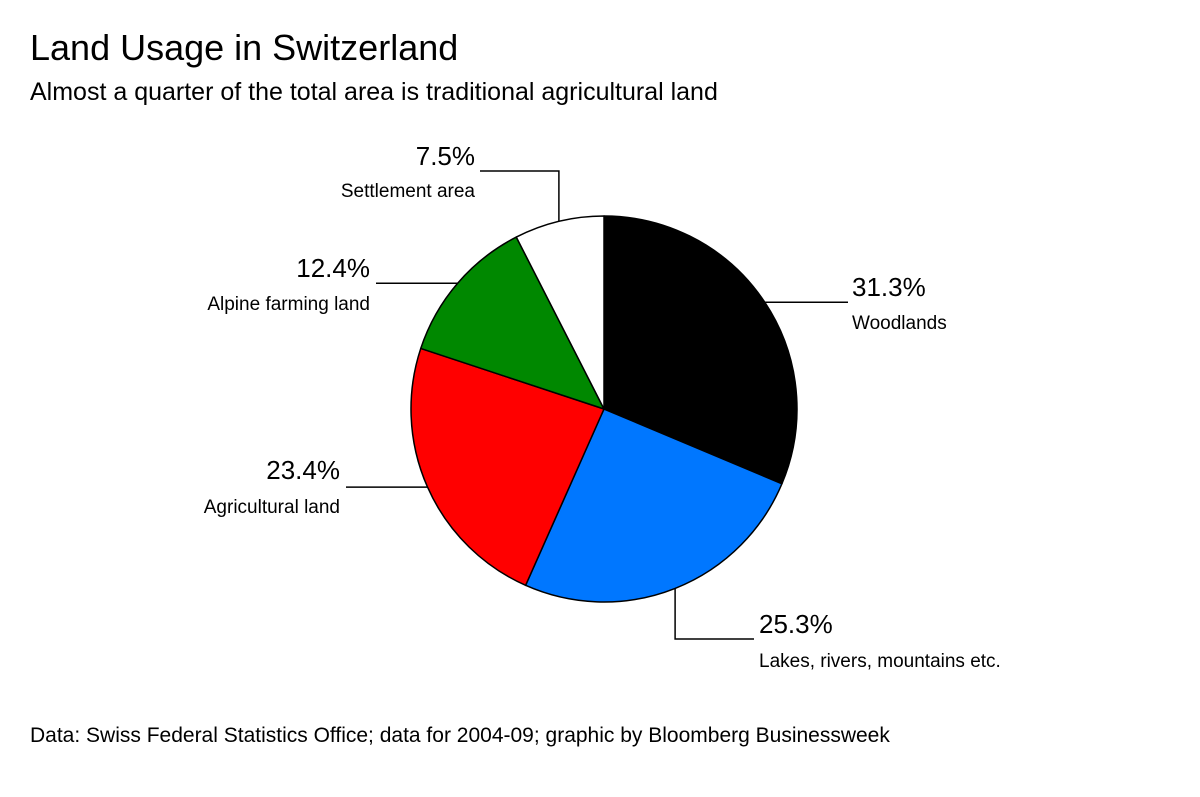 The height and width of the screenshot is (797, 1200). Describe the element at coordinates (288, 304) in the screenshot. I see `slice-category-label-alpine: Alpine farming land` at that location.